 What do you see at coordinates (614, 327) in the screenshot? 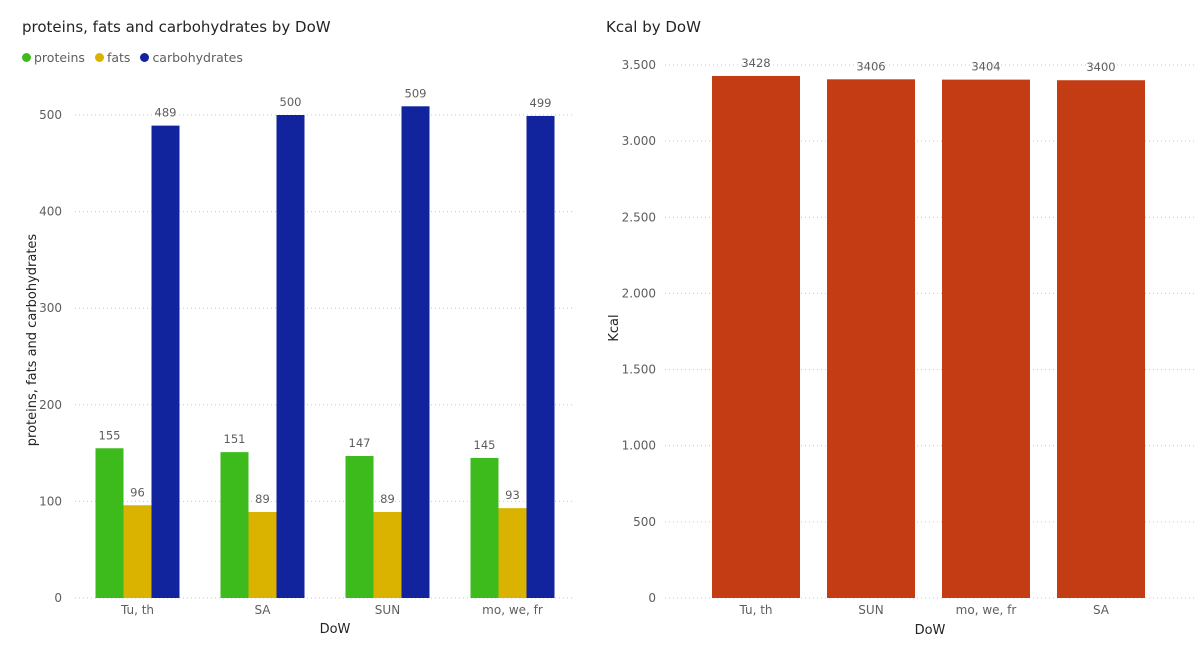
I see `y-axis-title: Kcal` at bounding box center [614, 327].